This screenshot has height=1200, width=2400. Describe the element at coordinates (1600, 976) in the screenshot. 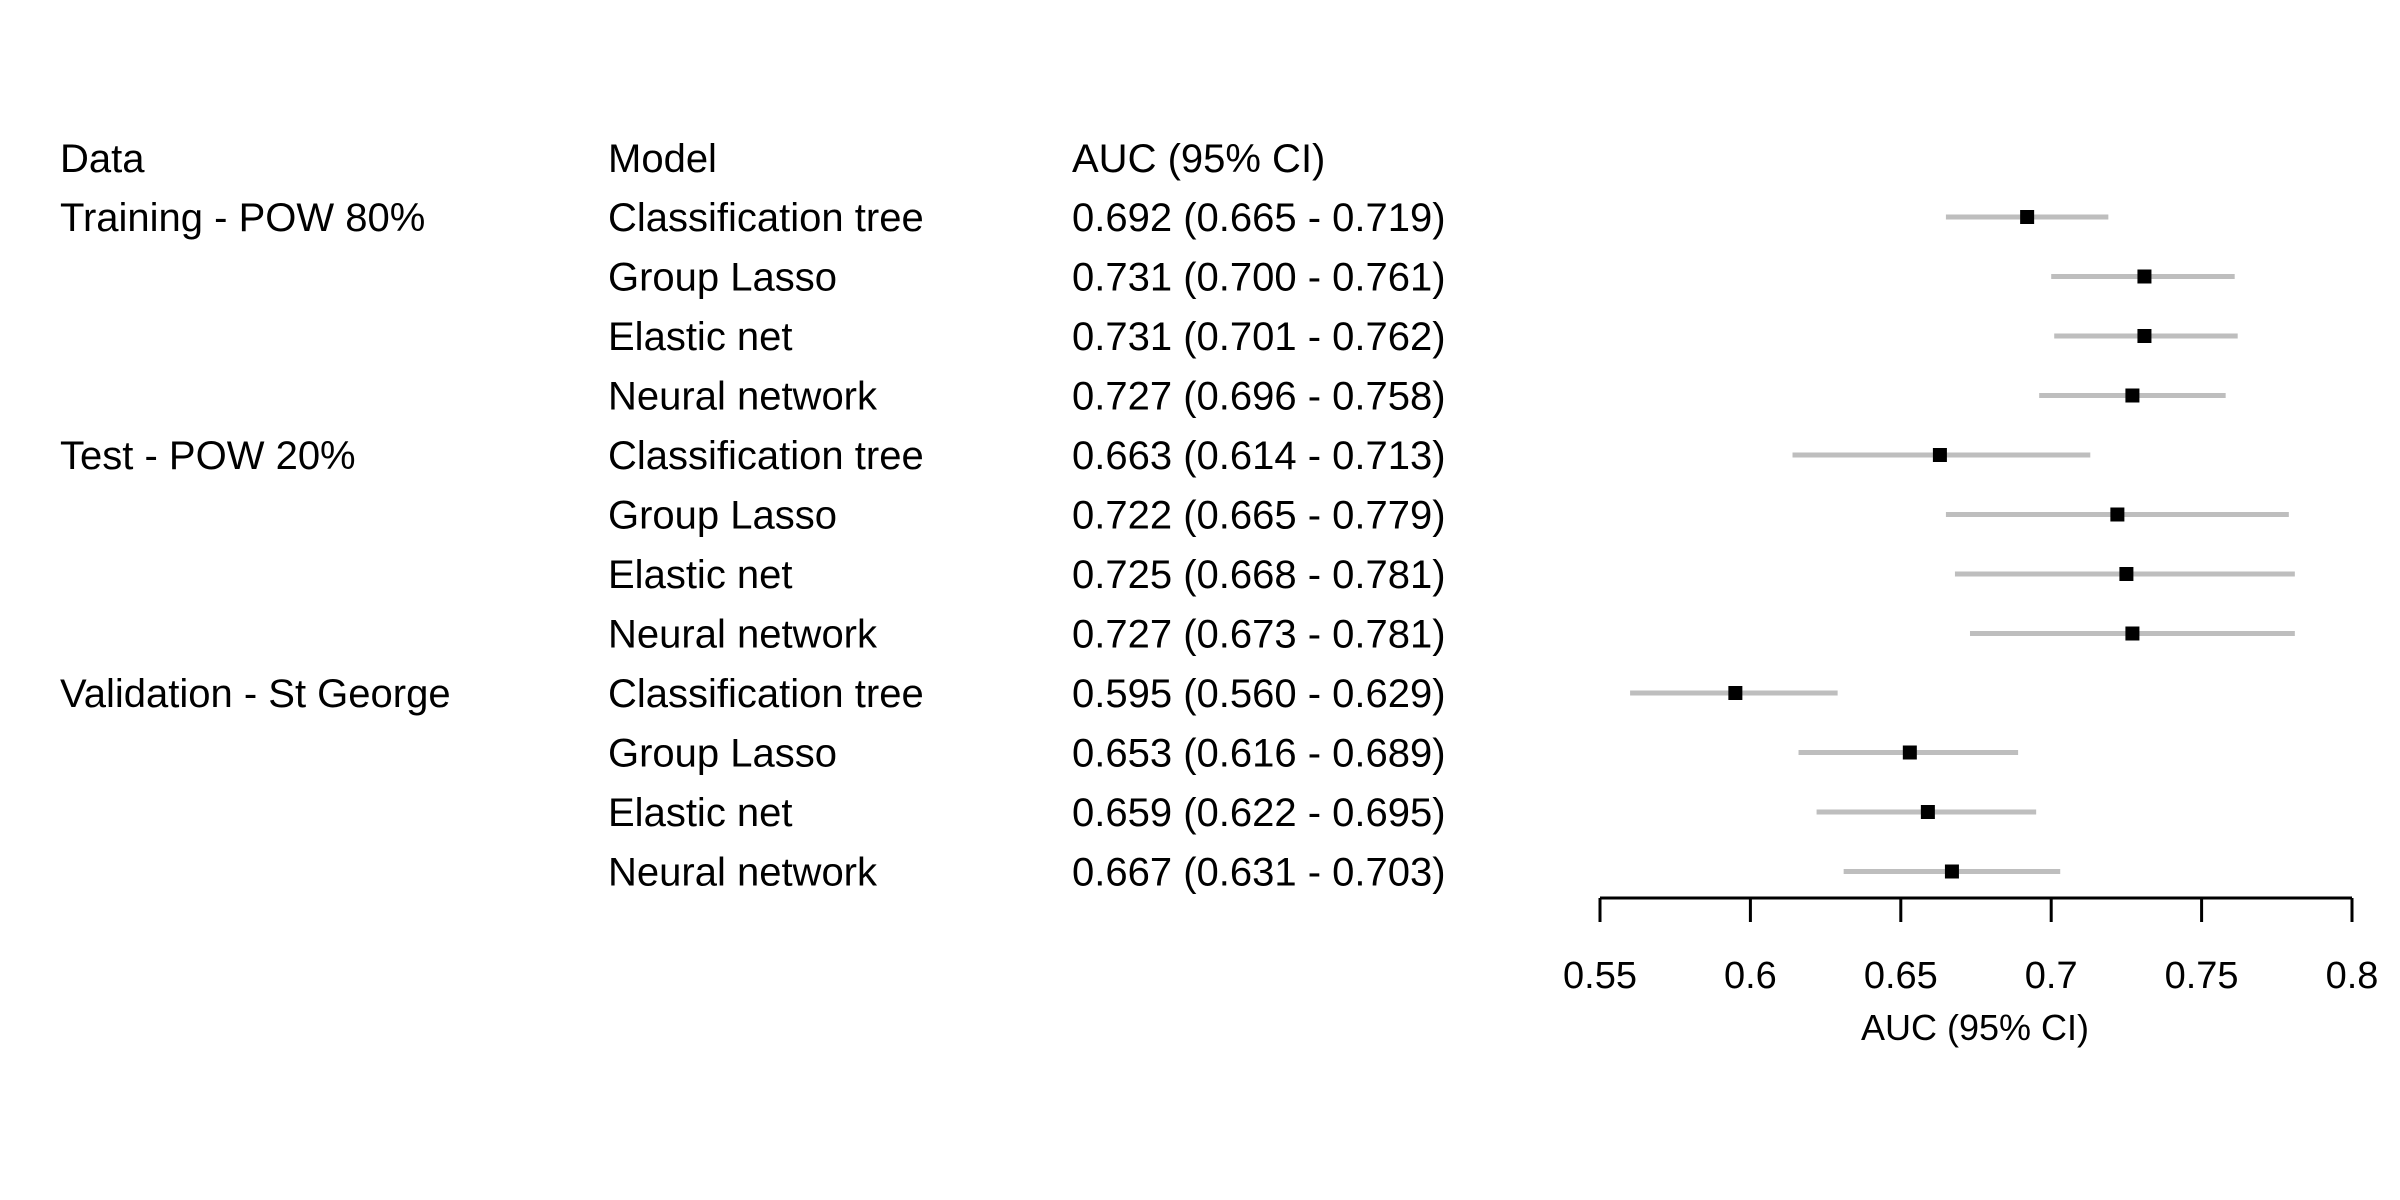

I see `x-tick-label: 0.55` at that location.